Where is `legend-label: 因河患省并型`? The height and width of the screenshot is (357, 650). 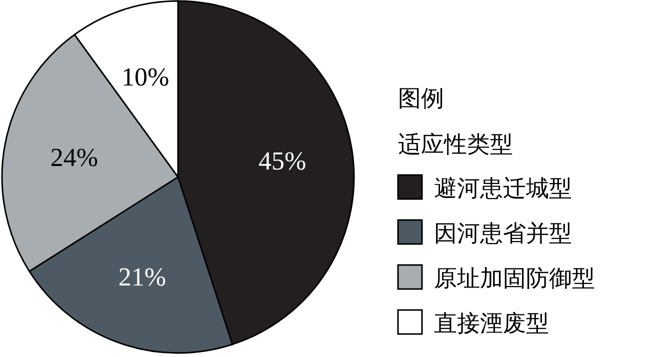 legend-label: 因河患省并型 is located at coordinates (503, 234).